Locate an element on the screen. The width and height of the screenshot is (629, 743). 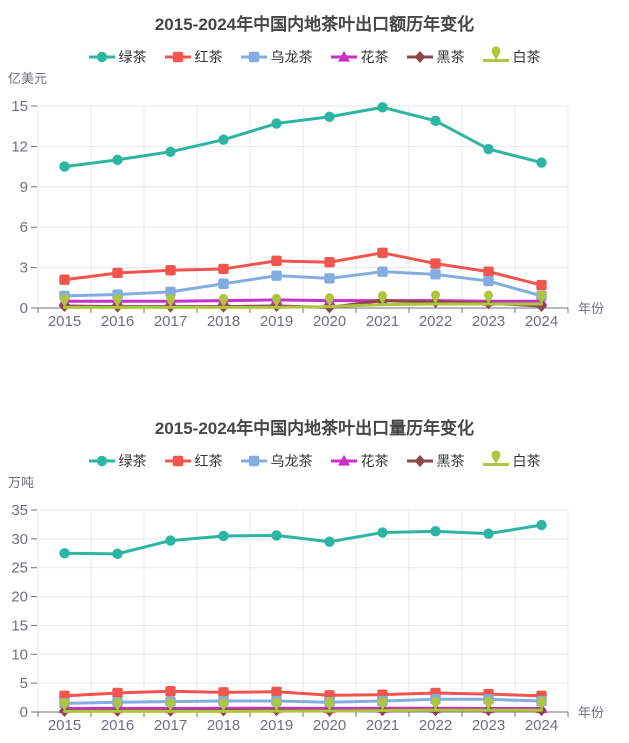
svg-text: 2023 is located at coordinates (488, 725).